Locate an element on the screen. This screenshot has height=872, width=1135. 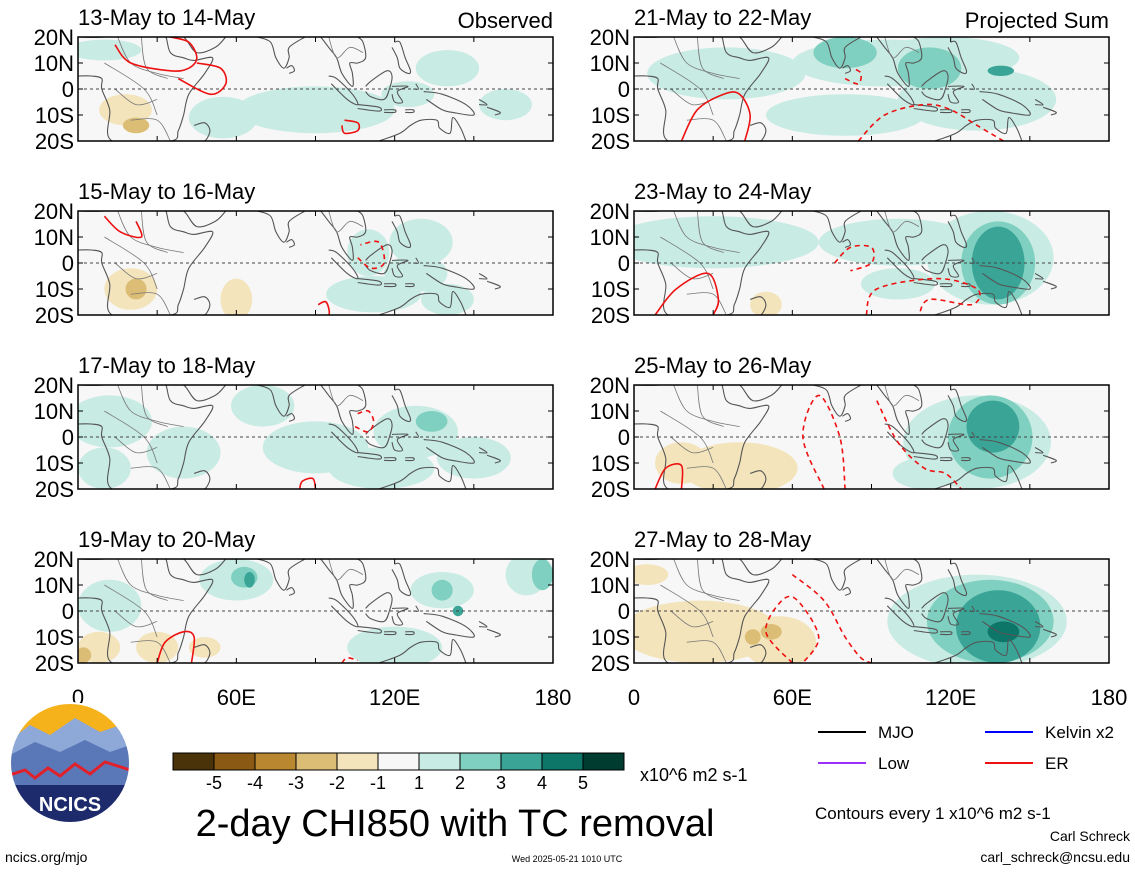
panel-period: 23-May to 24-May is located at coordinates (722, 191).